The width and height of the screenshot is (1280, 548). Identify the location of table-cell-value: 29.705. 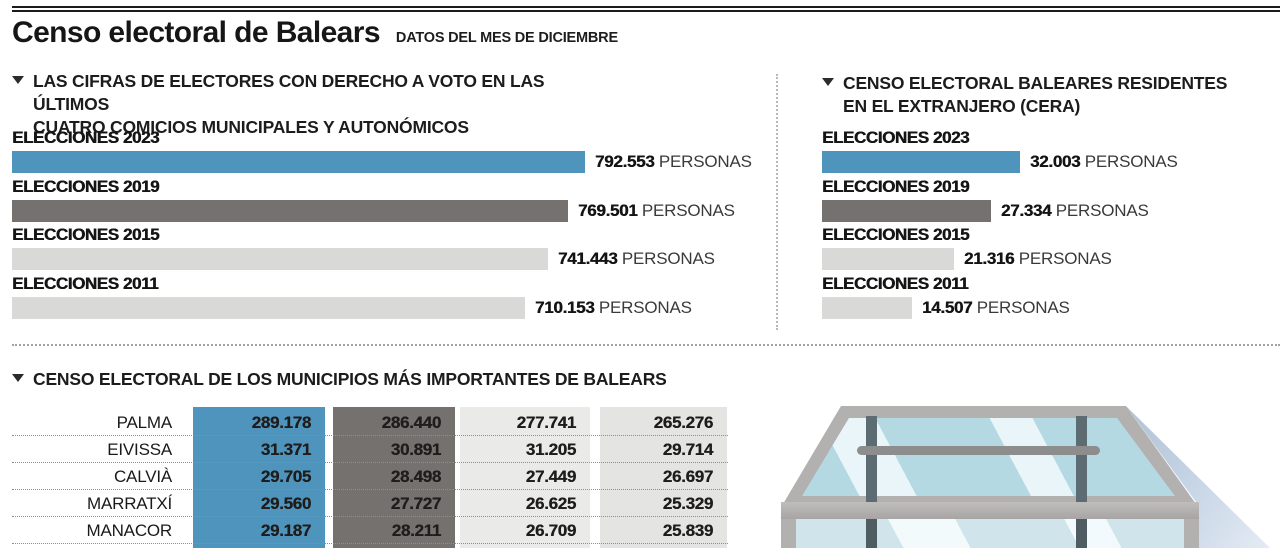
(286, 476).